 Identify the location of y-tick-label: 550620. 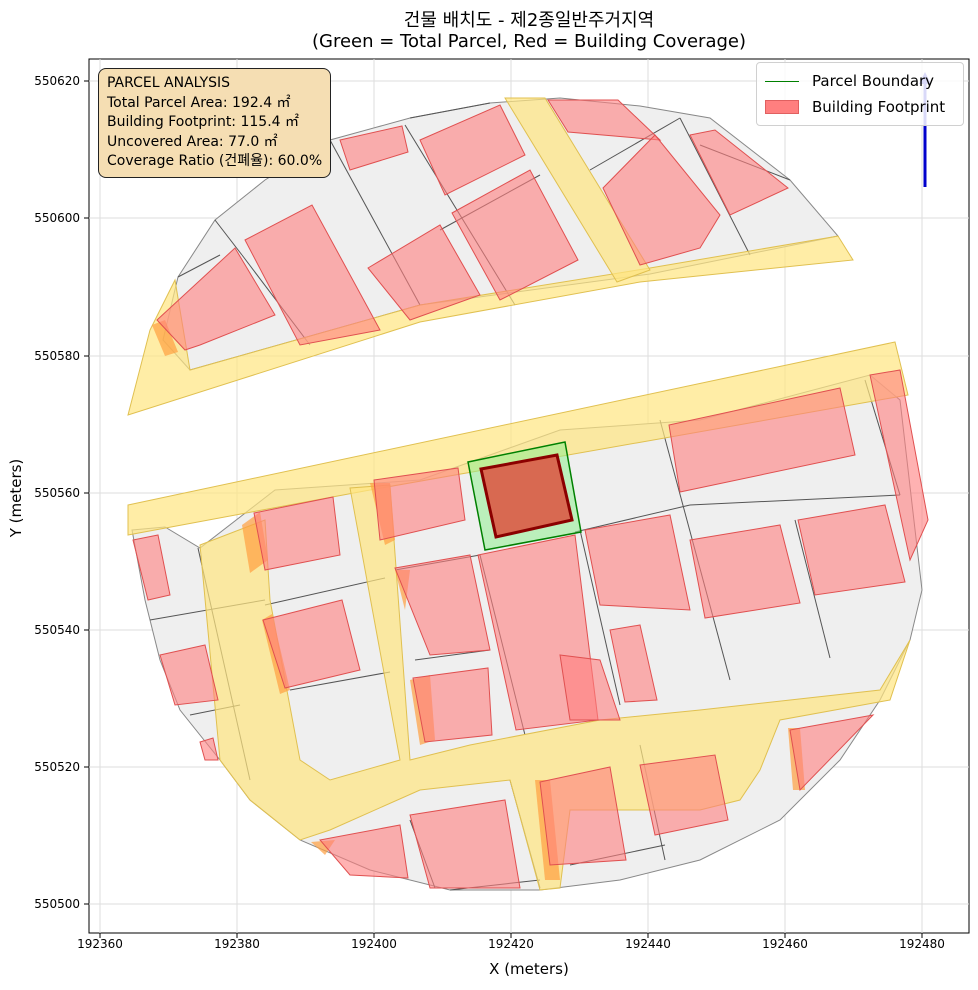
(57, 81).